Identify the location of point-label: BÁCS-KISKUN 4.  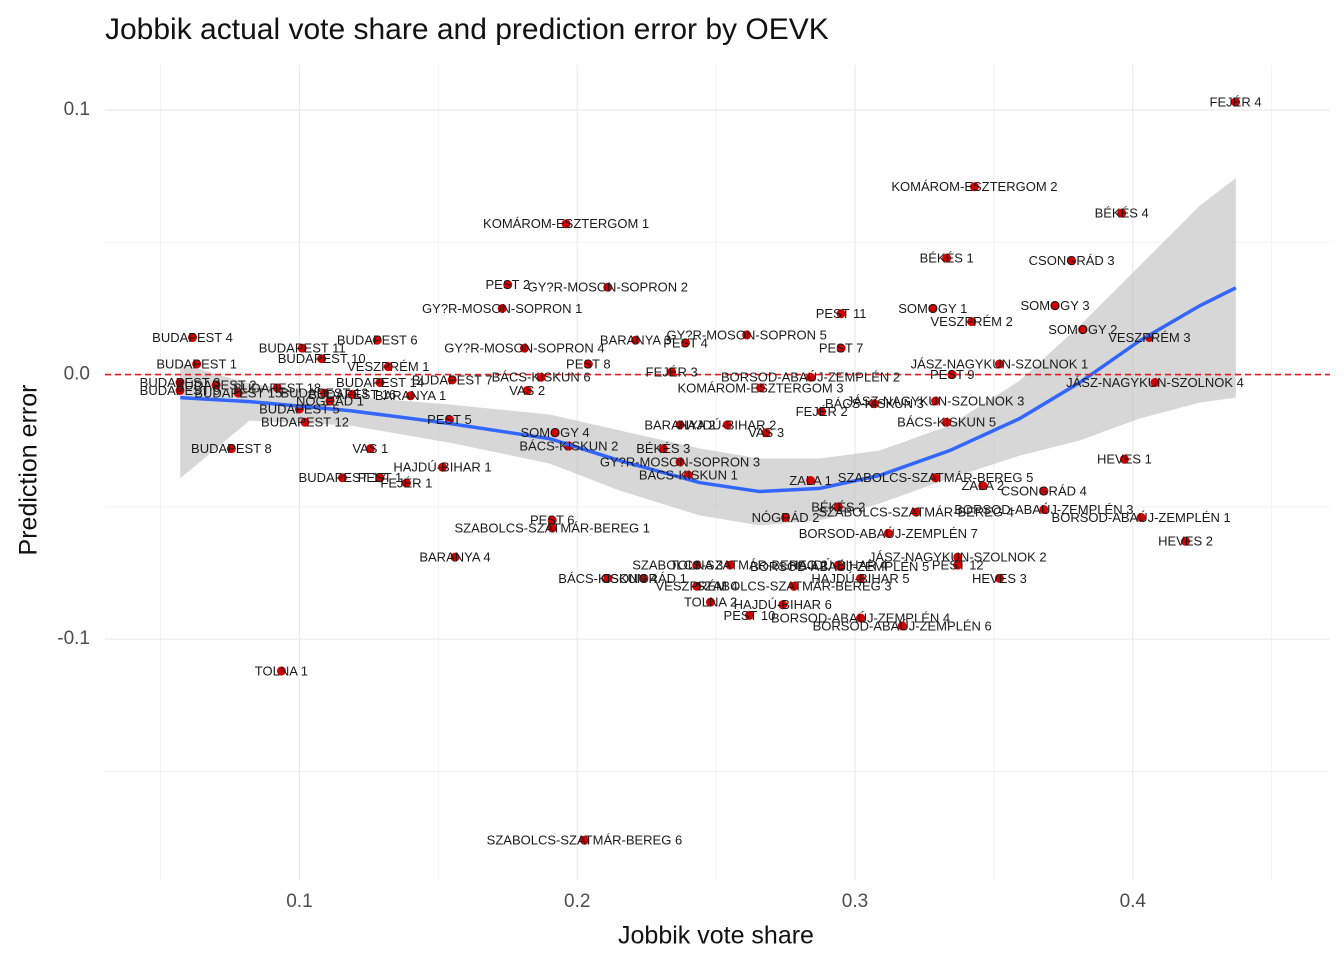
(607, 578).